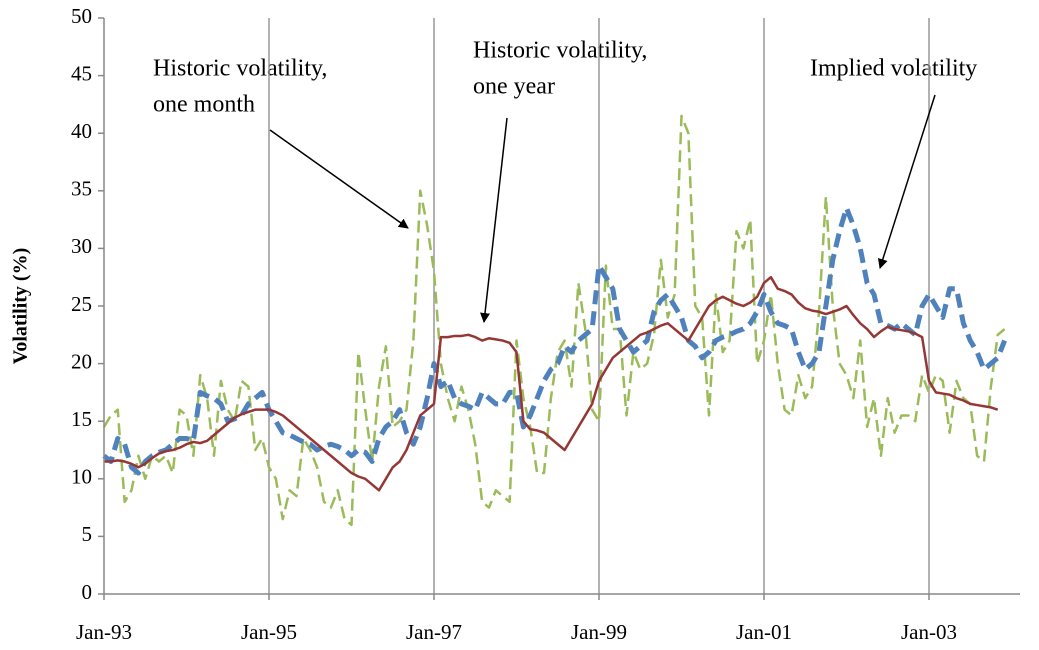 The image size is (1039, 650). What do you see at coordinates (104, 632) in the screenshot?
I see `x-tick-label: Jan-93` at bounding box center [104, 632].